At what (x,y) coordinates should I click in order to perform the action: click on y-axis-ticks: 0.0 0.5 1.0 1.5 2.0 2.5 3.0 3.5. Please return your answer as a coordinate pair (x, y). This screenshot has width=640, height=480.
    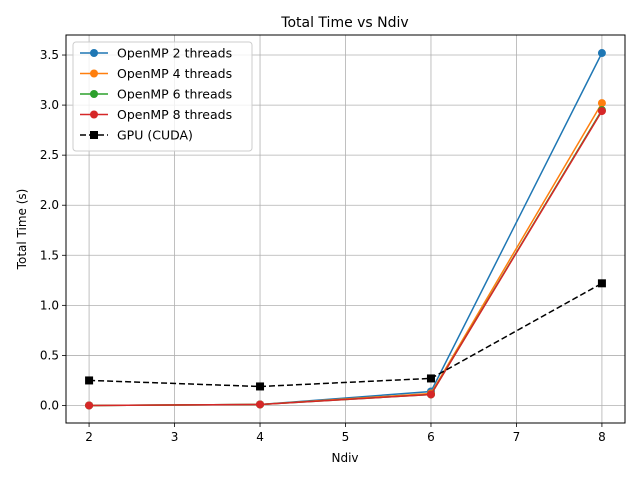
    Looking at the image, I should click on (53, 230).